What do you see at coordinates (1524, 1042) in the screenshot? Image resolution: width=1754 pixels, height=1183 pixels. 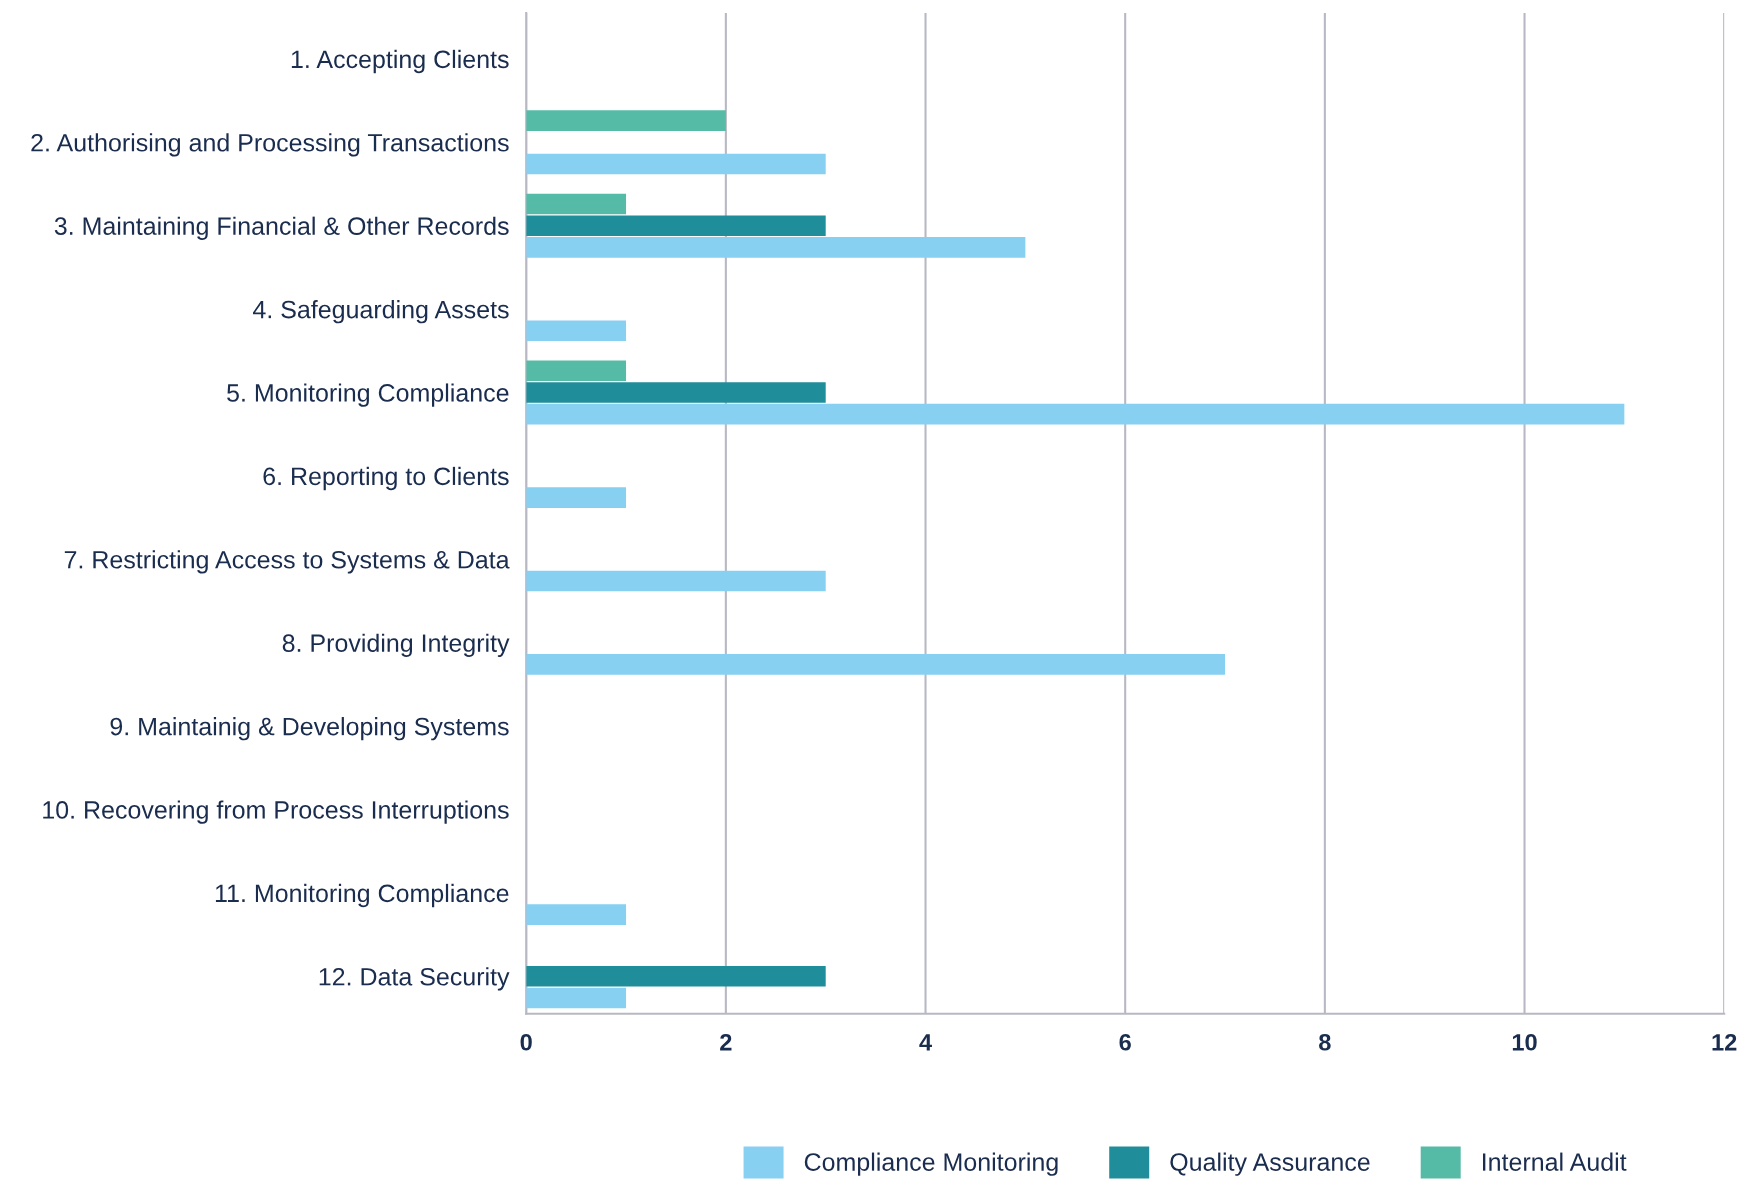 I see `x-tick-label: 10` at bounding box center [1524, 1042].